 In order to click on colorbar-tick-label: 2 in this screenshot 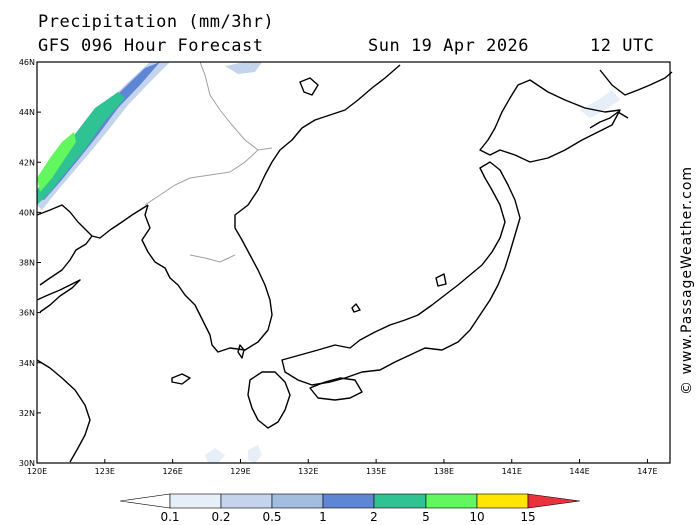, I will do `click(374, 517)`.